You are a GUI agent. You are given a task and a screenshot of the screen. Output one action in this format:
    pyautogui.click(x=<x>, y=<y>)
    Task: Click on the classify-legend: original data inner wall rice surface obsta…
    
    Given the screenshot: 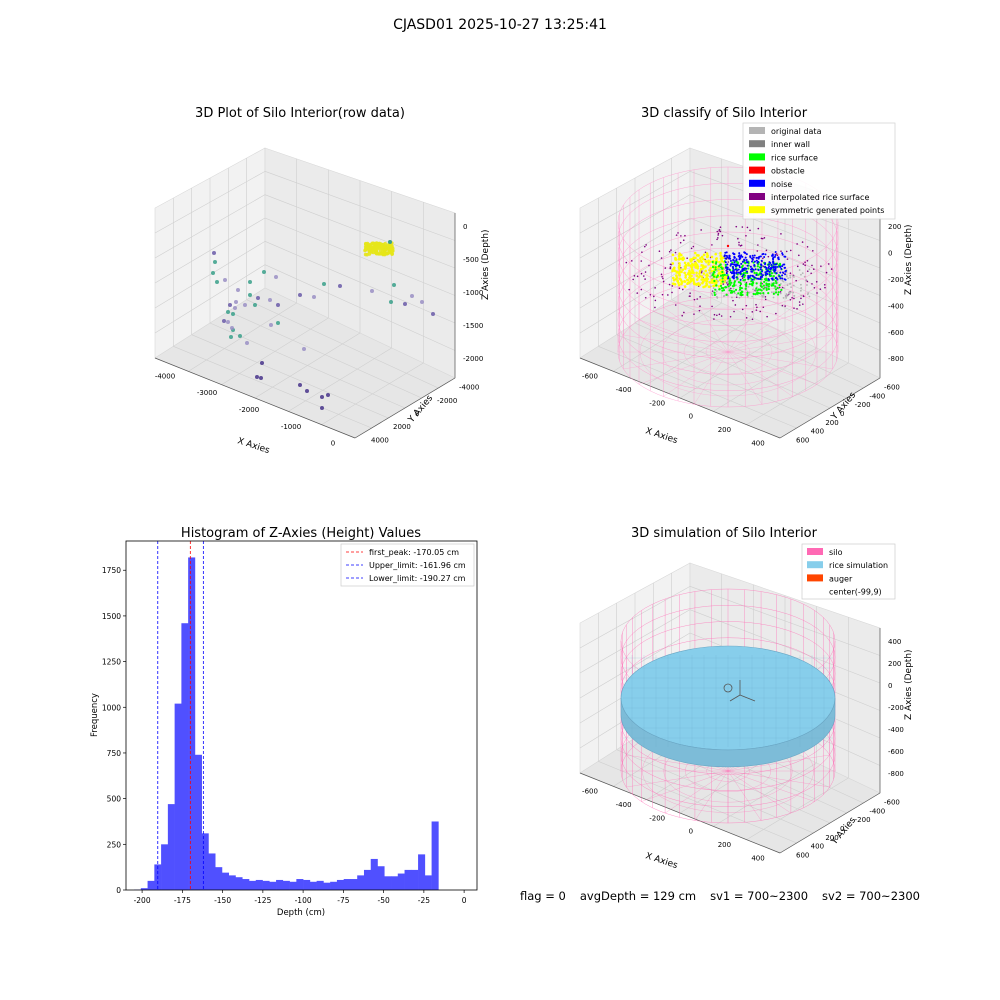 What is the action you would take?
    pyautogui.click(x=819, y=171)
    